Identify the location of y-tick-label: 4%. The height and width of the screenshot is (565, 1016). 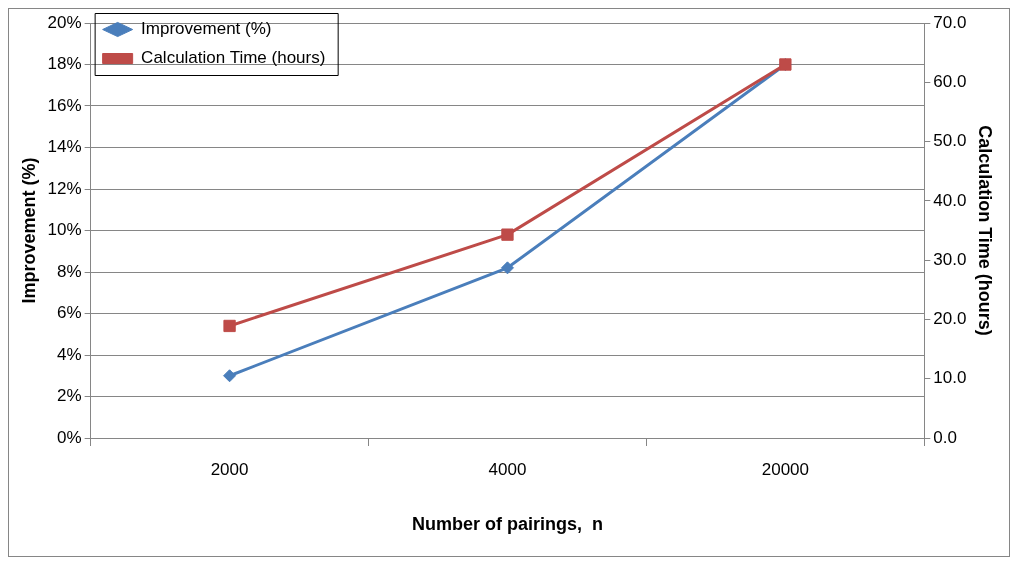
(69, 354).